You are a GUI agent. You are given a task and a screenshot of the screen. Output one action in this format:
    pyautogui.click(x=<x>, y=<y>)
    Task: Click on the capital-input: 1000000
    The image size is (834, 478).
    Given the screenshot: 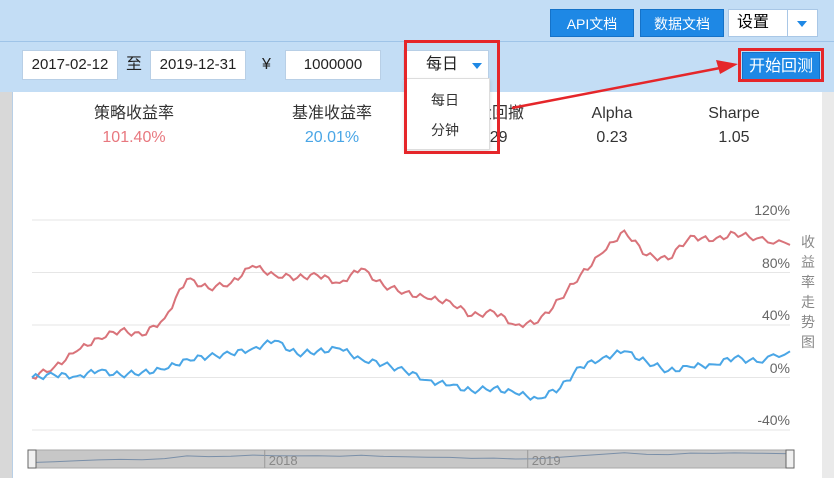 What is the action you would take?
    pyautogui.click(x=333, y=65)
    